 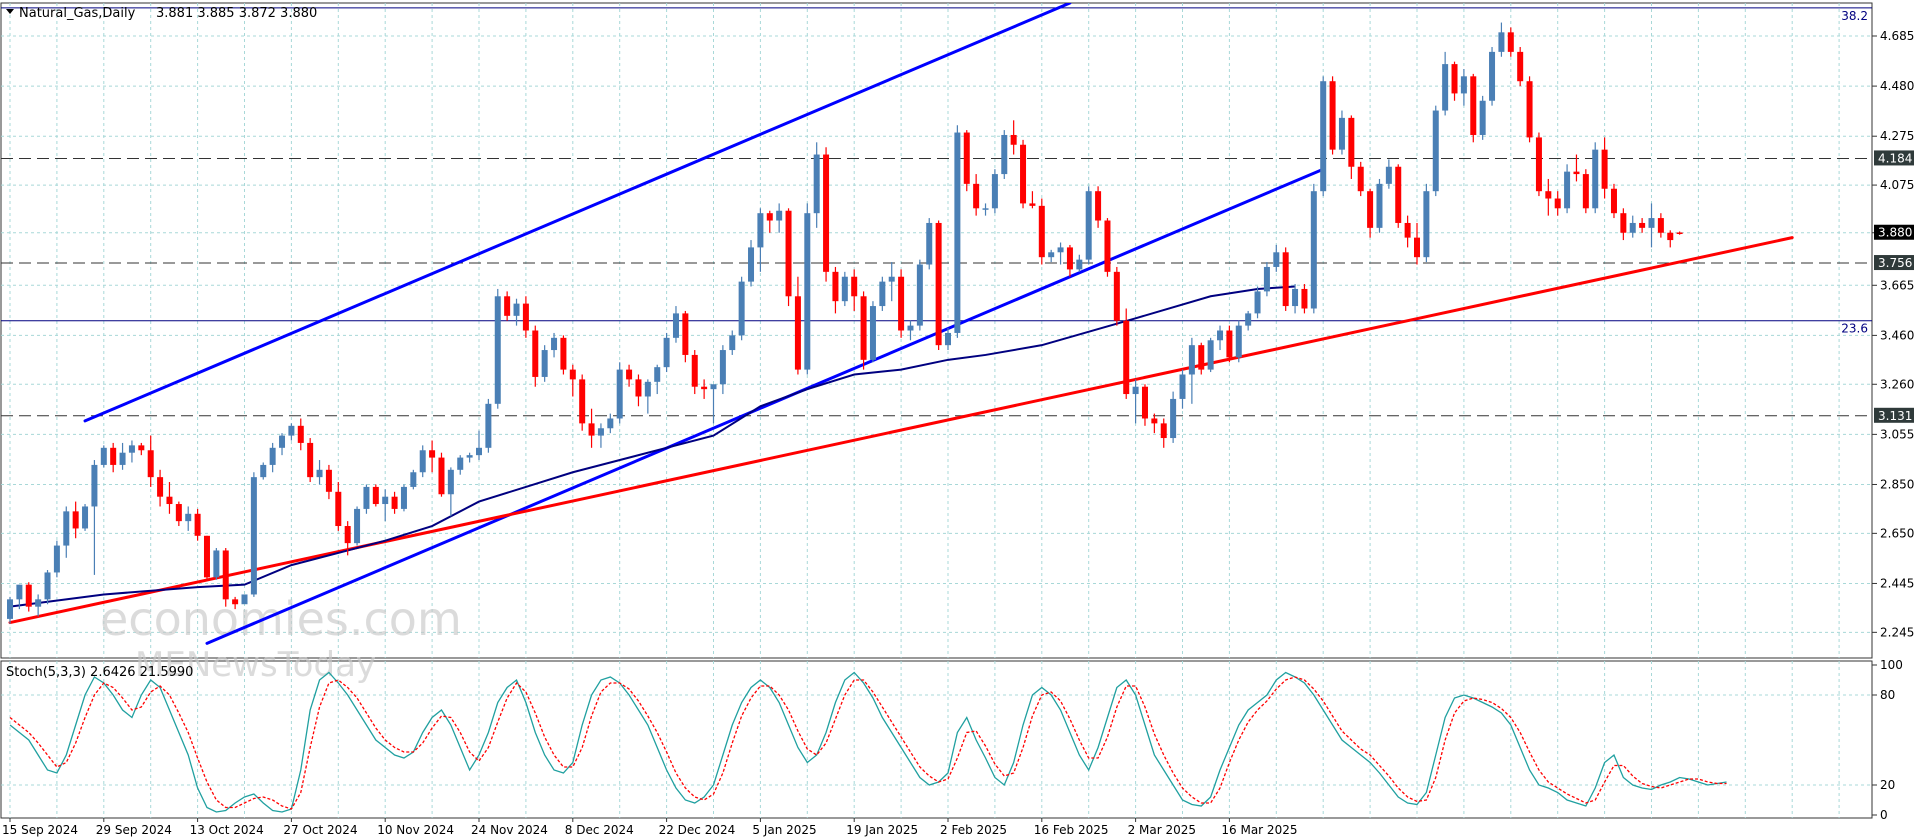 What do you see at coordinates (1897, 136) in the screenshot?
I see `price-tick-label: 4.275` at bounding box center [1897, 136].